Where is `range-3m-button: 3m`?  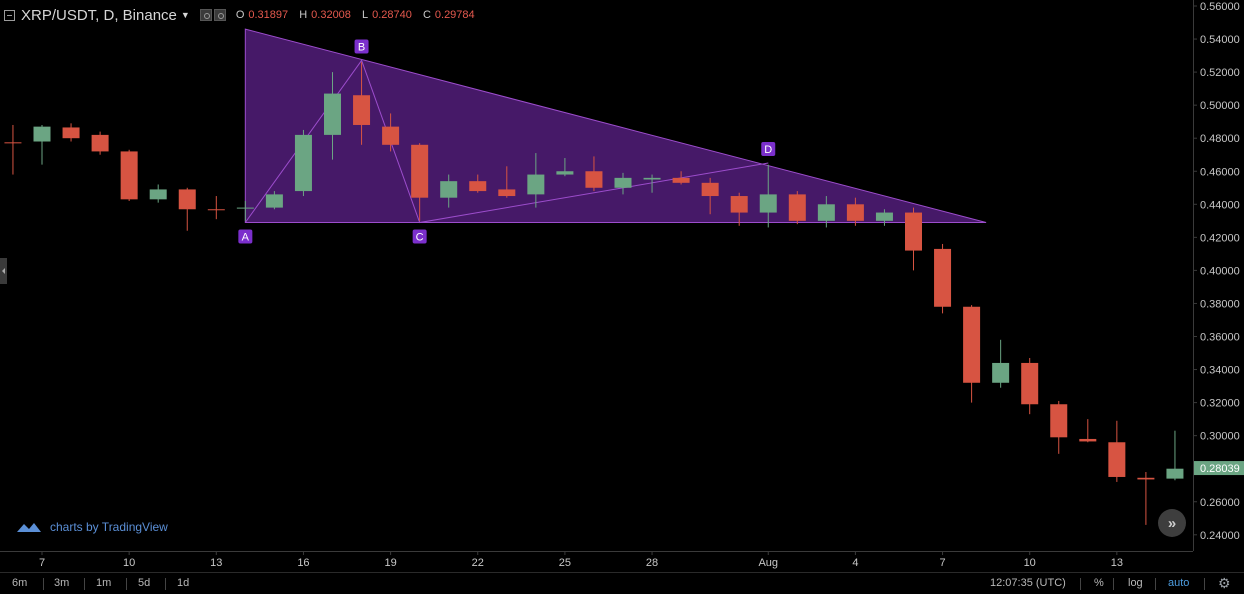
range-3m-button: 3m is located at coordinates (62, 583).